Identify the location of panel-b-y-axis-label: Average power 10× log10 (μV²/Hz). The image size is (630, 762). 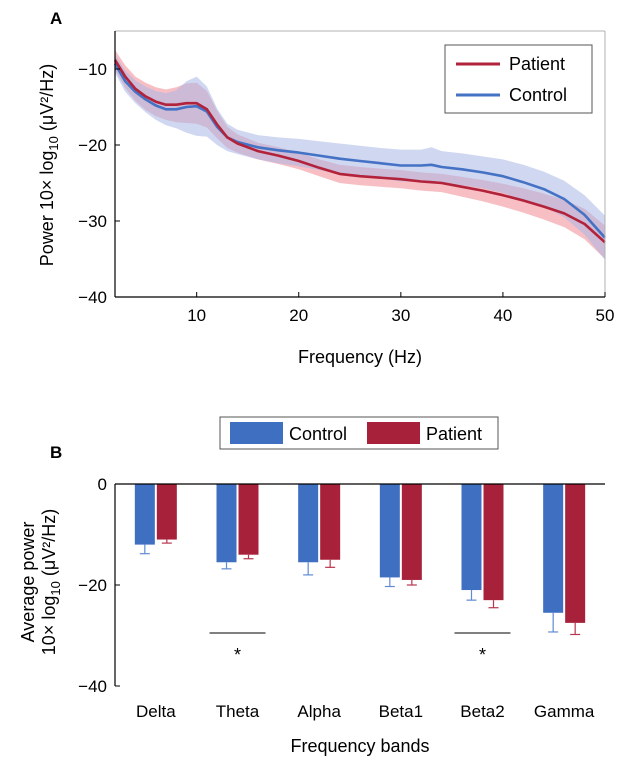
(40, 582).